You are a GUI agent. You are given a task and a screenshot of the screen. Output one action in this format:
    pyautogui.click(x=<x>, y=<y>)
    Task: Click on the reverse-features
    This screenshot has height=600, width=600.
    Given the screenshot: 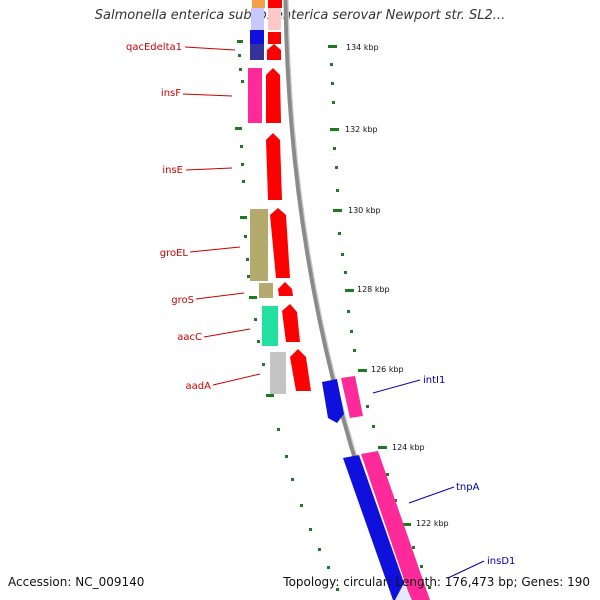 What is the action you would take?
    pyautogui.click(x=376, y=488)
    